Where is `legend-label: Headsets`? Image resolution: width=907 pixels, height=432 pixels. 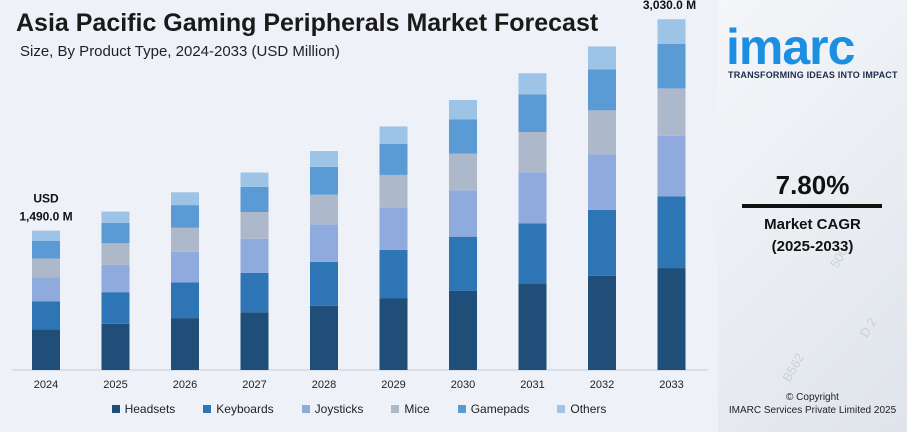
legend-label: Headsets is located at coordinates (150, 409).